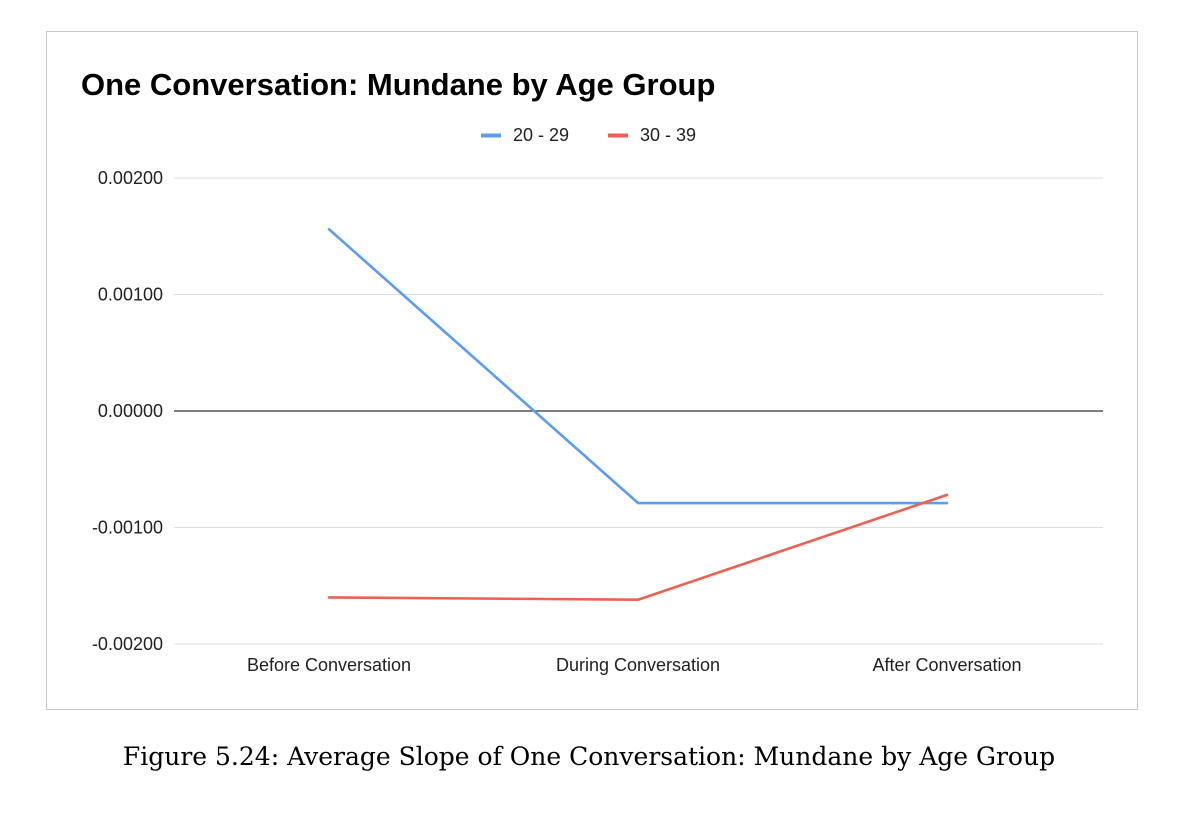 The height and width of the screenshot is (830, 1178). I want to click on x-tick-label: After Conversation, so click(946, 665).